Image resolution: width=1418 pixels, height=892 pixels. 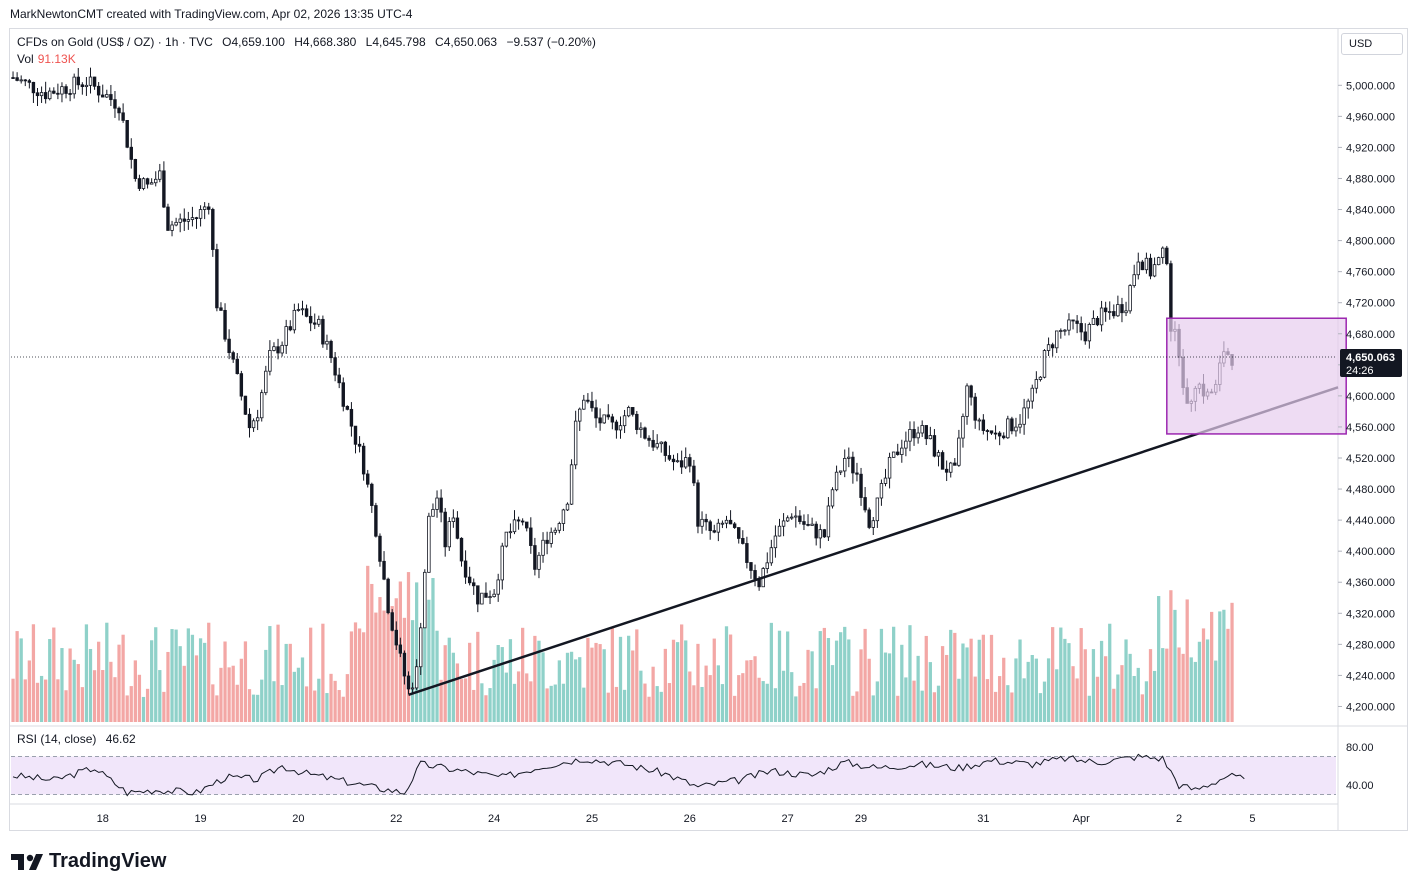 What do you see at coordinates (88, 861) in the screenshot?
I see `tradingview-logo: TradingView` at bounding box center [88, 861].